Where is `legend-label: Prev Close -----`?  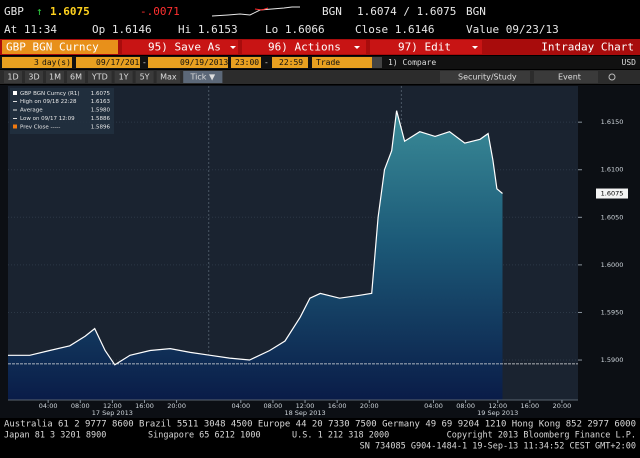
legend-label: Prev Close ----- is located at coordinates (40, 128).